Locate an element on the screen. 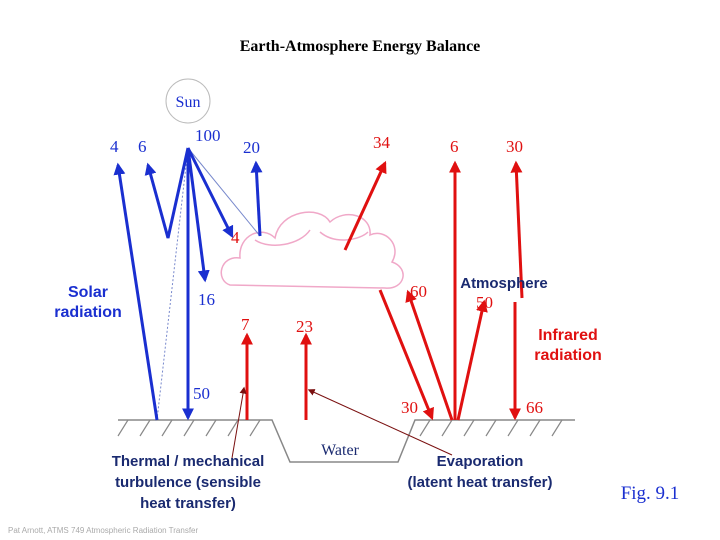 This screenshot has width=720, height=540. solar-arrows is located at coordinates (188, 284).